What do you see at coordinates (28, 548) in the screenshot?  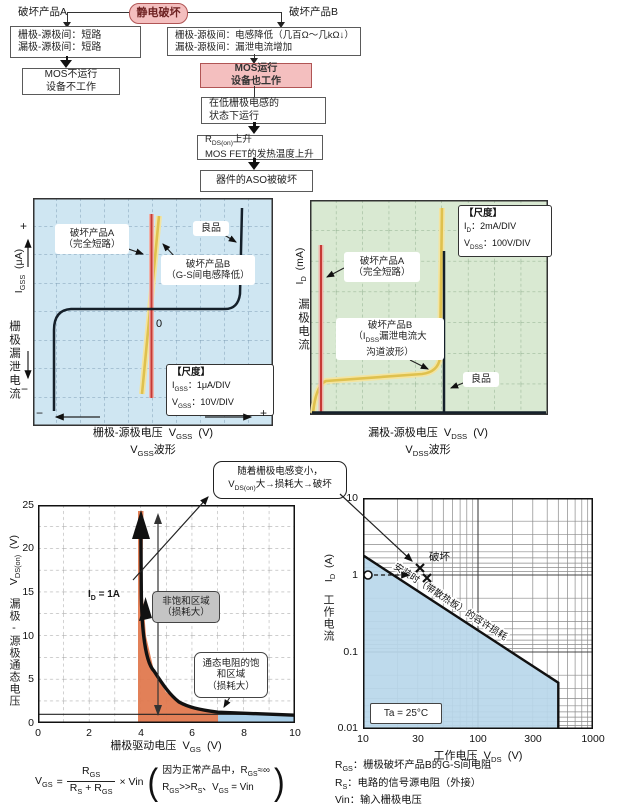 I see `tick-label: 20` at bounding box center [28, 548].